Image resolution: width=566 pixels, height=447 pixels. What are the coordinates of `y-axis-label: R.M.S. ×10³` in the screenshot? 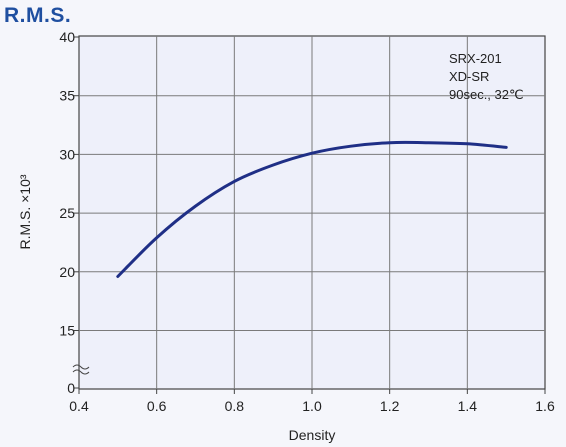 It's located at (25, 211).